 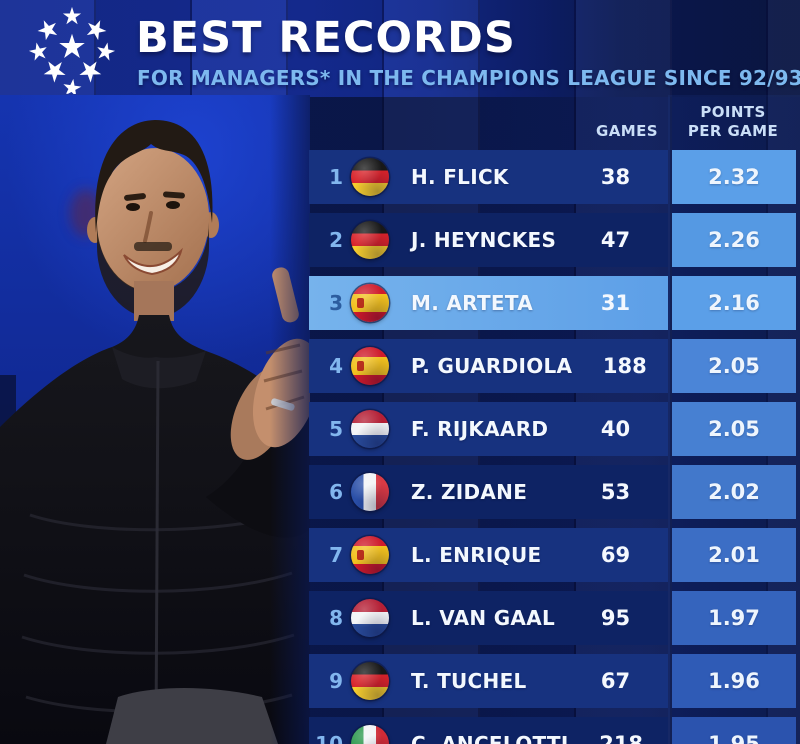 What do you see at coordinates (734, 492) in the screenshot?
I see `ppg-value: 2.02` at bounding box center [734, 492].